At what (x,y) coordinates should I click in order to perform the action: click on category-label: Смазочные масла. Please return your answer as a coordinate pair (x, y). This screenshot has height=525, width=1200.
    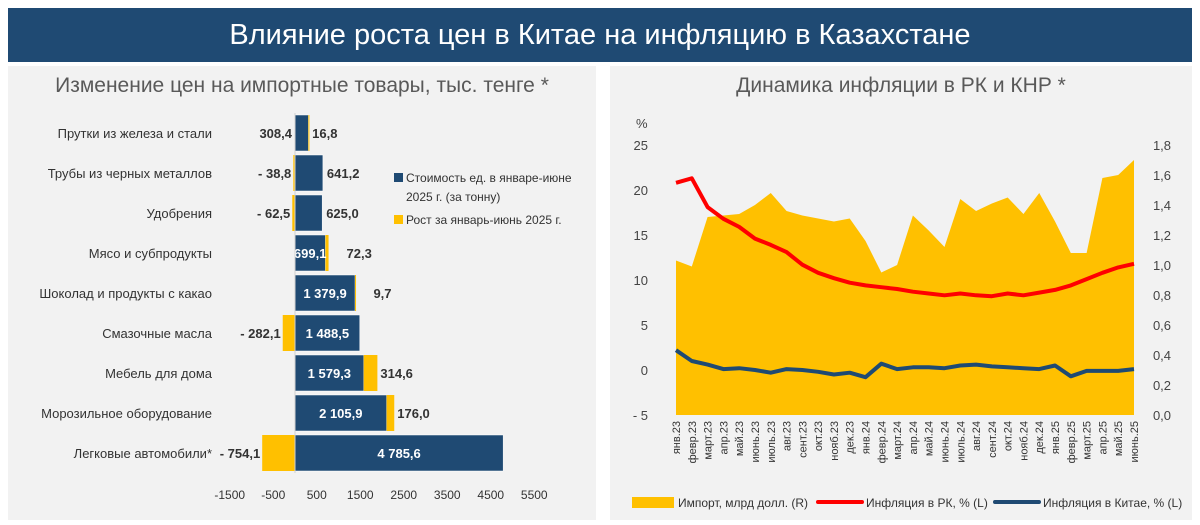
    Looking at the image, I should click on (157, 333).